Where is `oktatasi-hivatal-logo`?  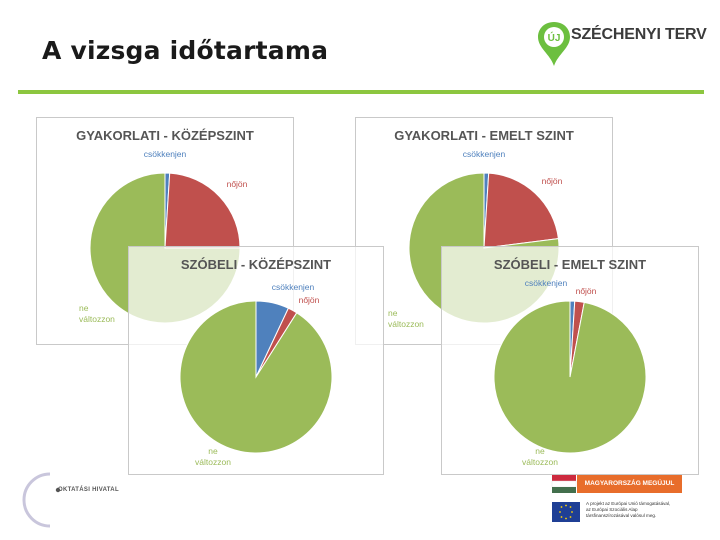 oktatasi-hivatal-logo is located at coordinates (41, 500).